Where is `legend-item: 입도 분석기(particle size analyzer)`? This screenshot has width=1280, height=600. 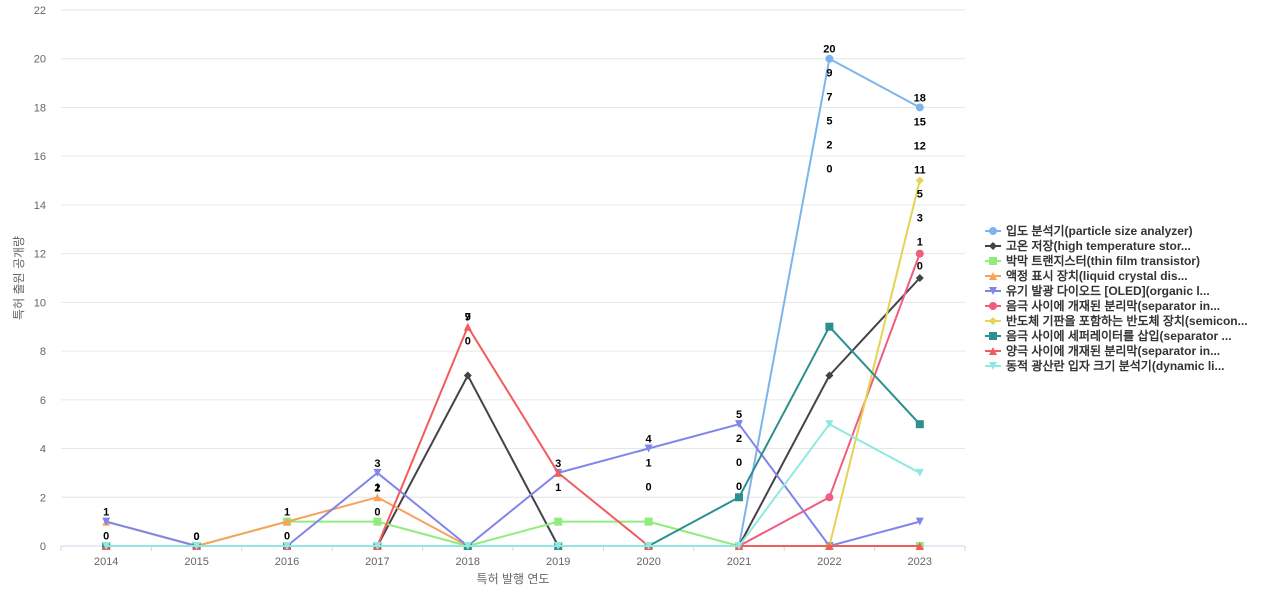
legend-item: 입도 분석기(particle size analyzer) is located at coordinates (1089, 230).